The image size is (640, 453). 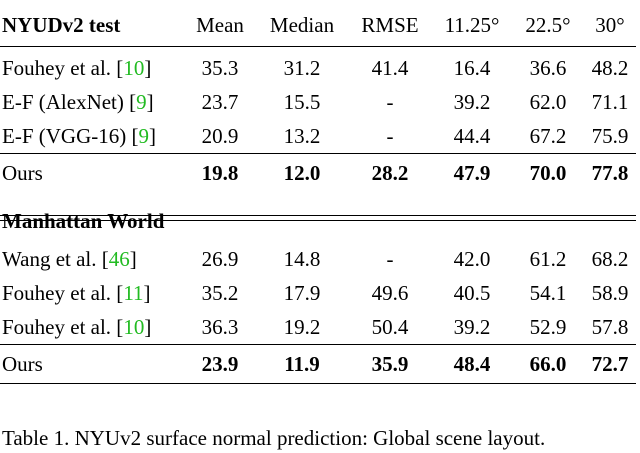 I want to click on method-cell: E-F (AlexNet) [9], so click(x=92, y=102).